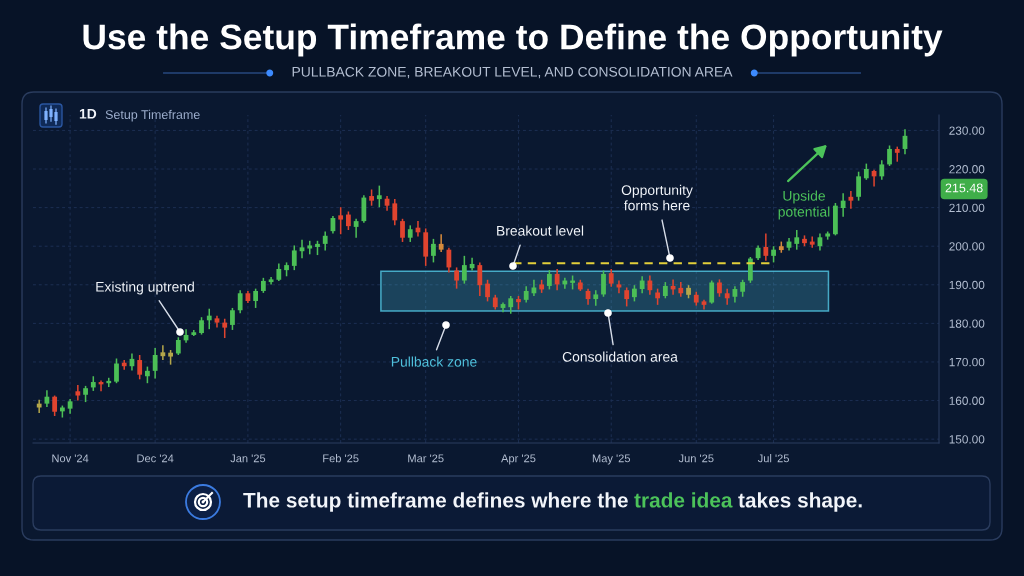  I want to click on x-tick-label: Jul '25, so click(773, 458).